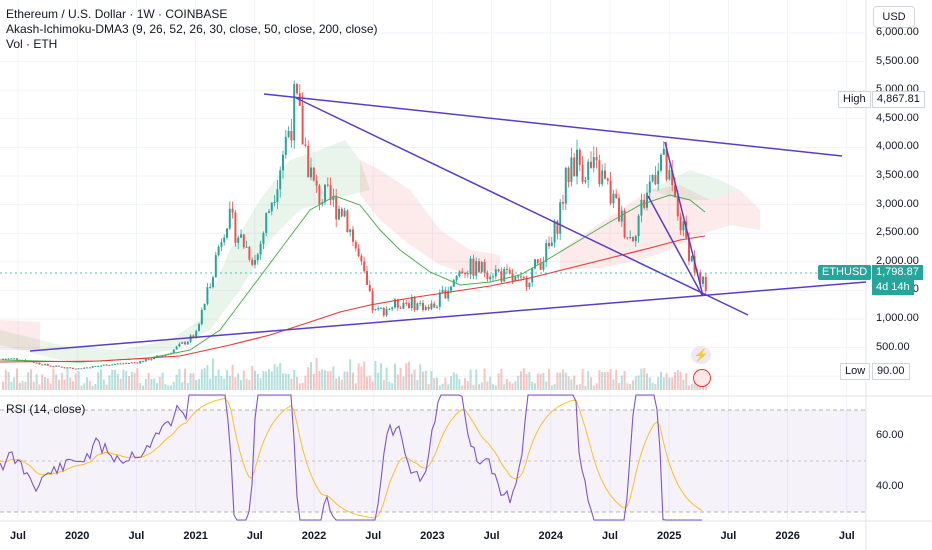  I want to click on time-tick: 2023, so click(432, 536).